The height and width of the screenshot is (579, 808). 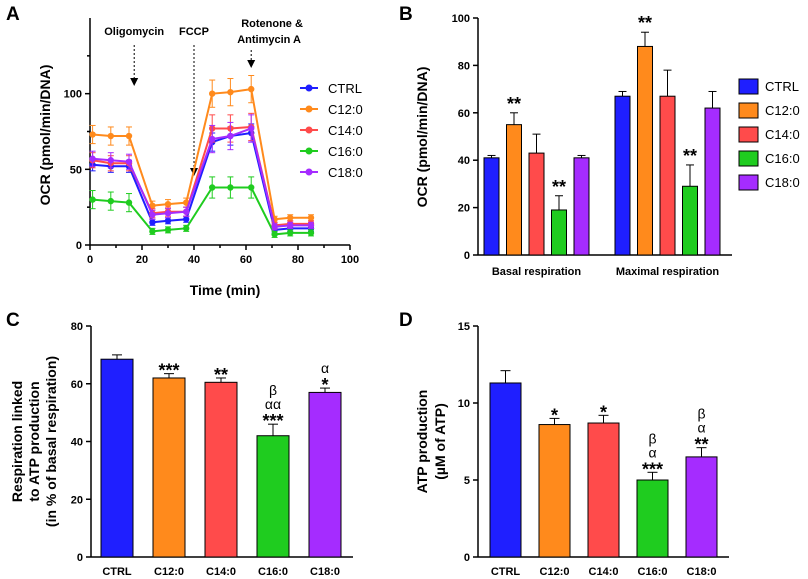 What do you see at coordinates (273, 404) in the screenshot?
I see `panel-c-significance-c16-0: αα` at bounding box center [273, 404].